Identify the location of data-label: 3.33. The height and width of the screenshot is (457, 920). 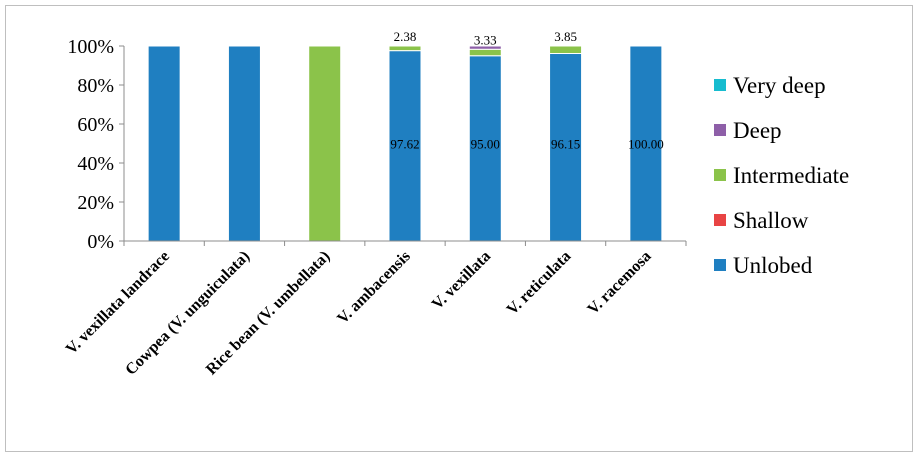
(485, 39).